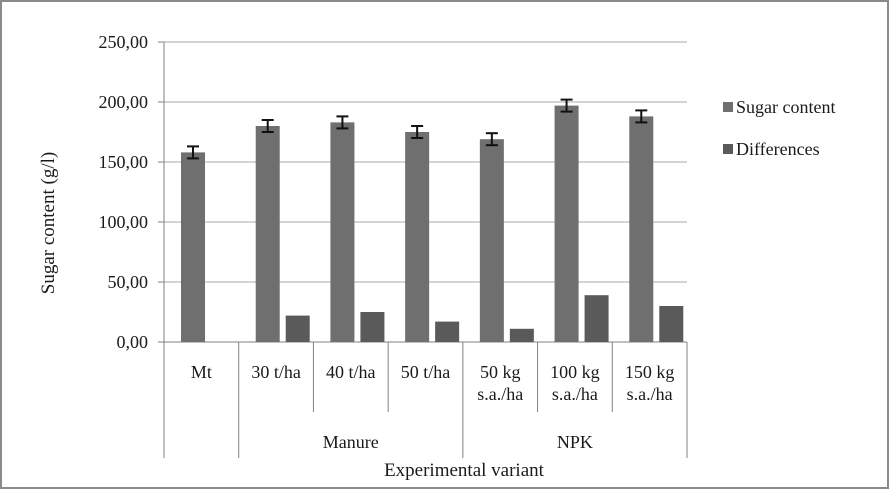 The image size is (889, 491). I want to click on y-tick-label: 50,00, so click(128, 282).